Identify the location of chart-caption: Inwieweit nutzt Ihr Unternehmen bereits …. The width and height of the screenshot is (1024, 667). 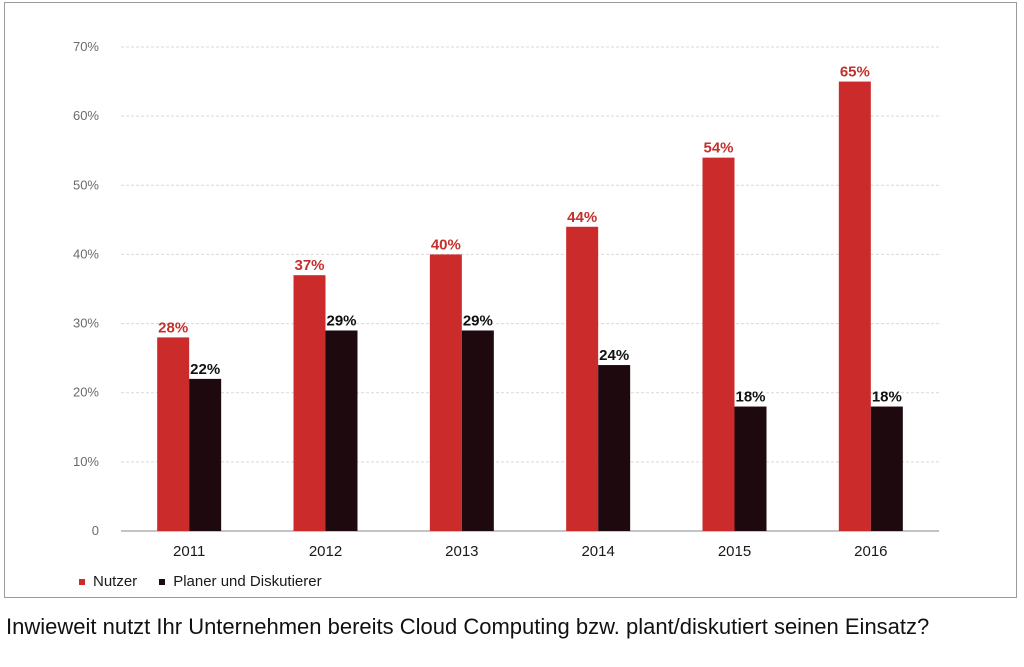
(468, 626).